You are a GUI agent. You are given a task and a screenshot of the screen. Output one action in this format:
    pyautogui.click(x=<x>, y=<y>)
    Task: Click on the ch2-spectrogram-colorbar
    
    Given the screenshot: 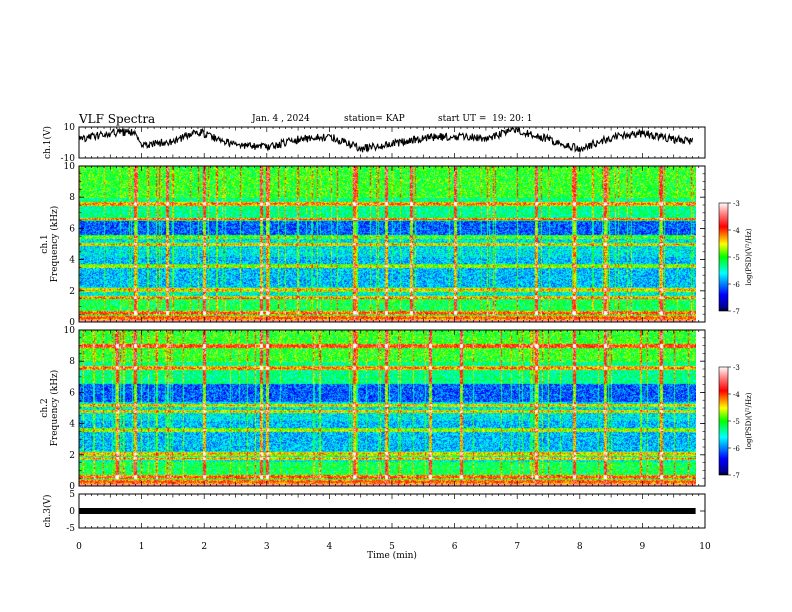 What is the action you would take?
    pyautogui.click(x=723, y=421)
    